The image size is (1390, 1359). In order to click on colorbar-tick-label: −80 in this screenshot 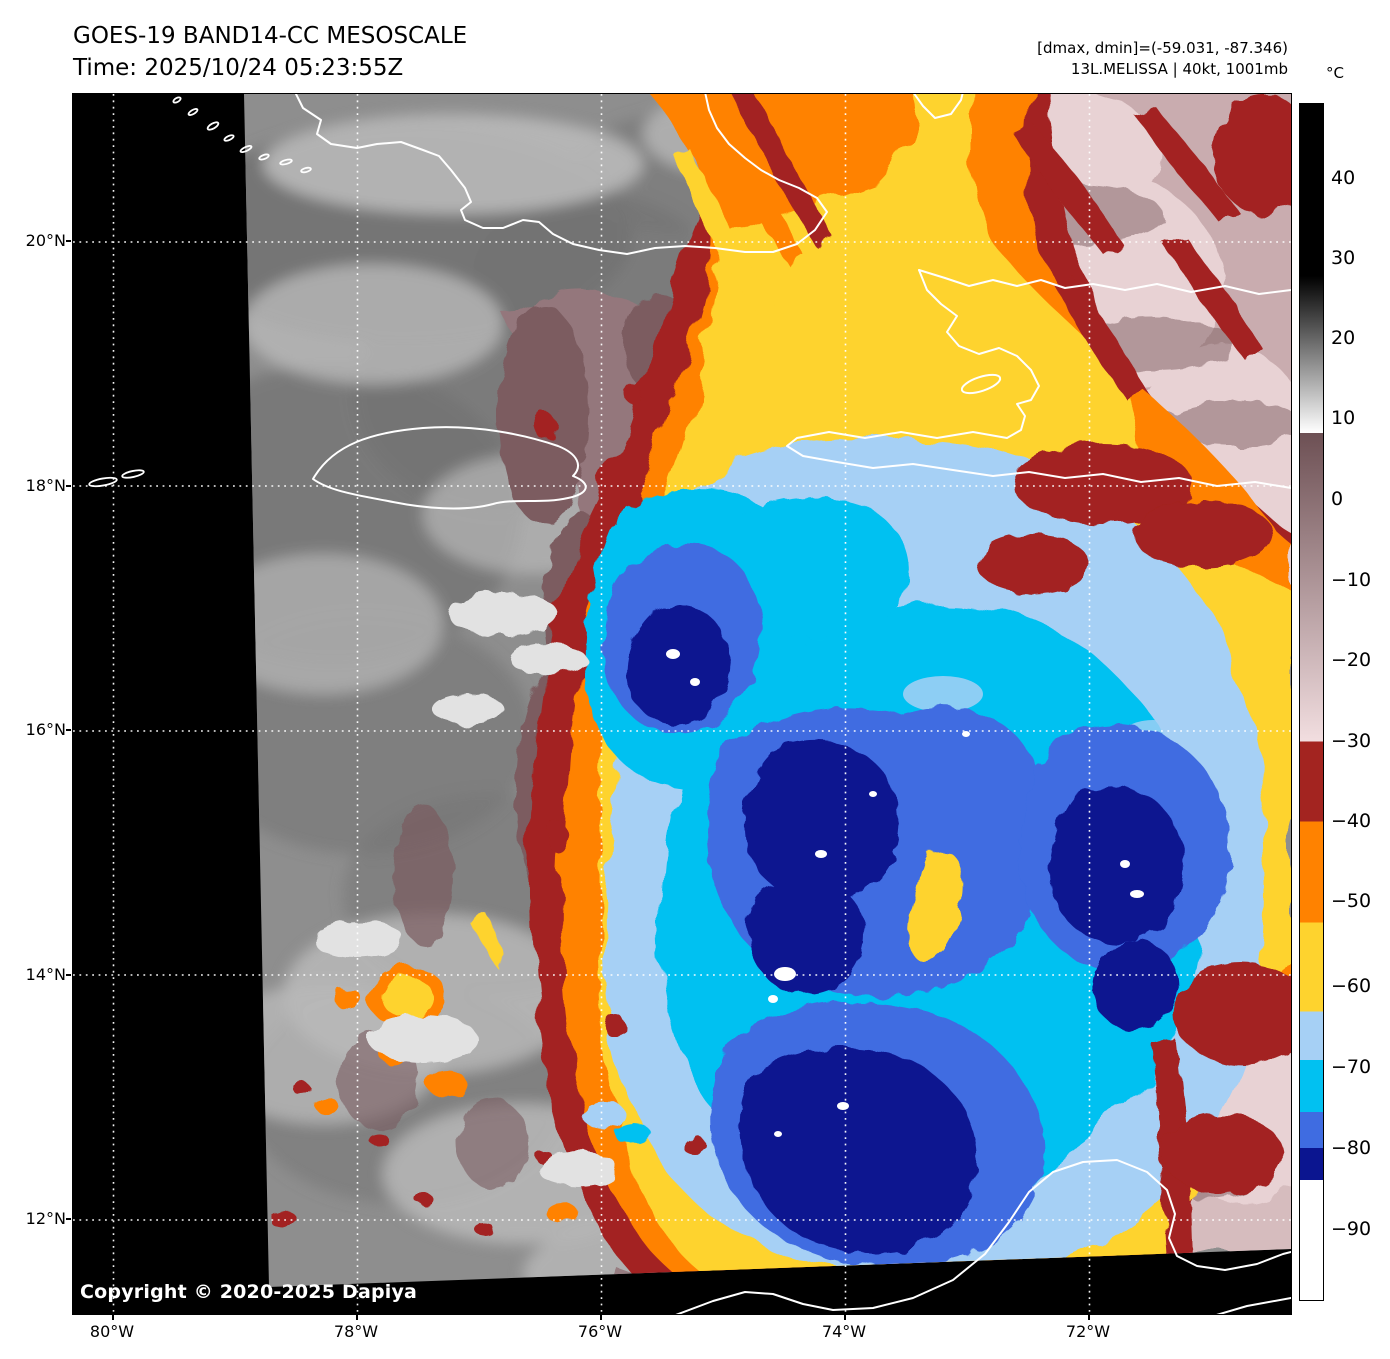, I will do `click(1351, 1147)`.